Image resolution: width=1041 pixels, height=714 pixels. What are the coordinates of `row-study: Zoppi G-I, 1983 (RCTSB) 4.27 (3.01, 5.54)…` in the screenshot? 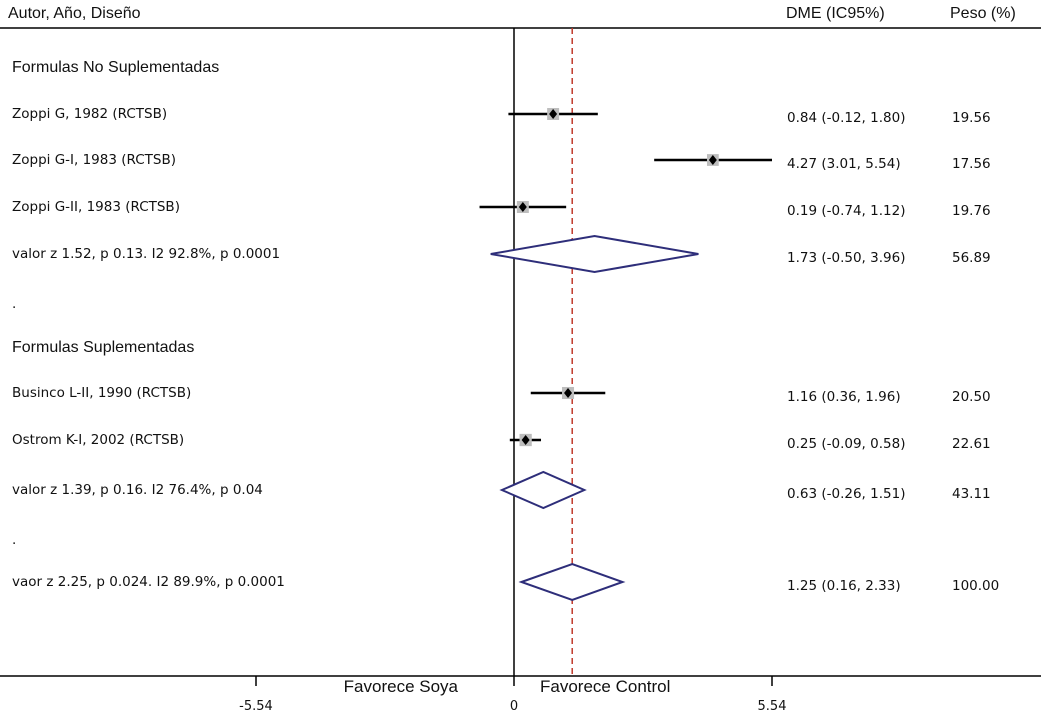 It's located at (501, 162).